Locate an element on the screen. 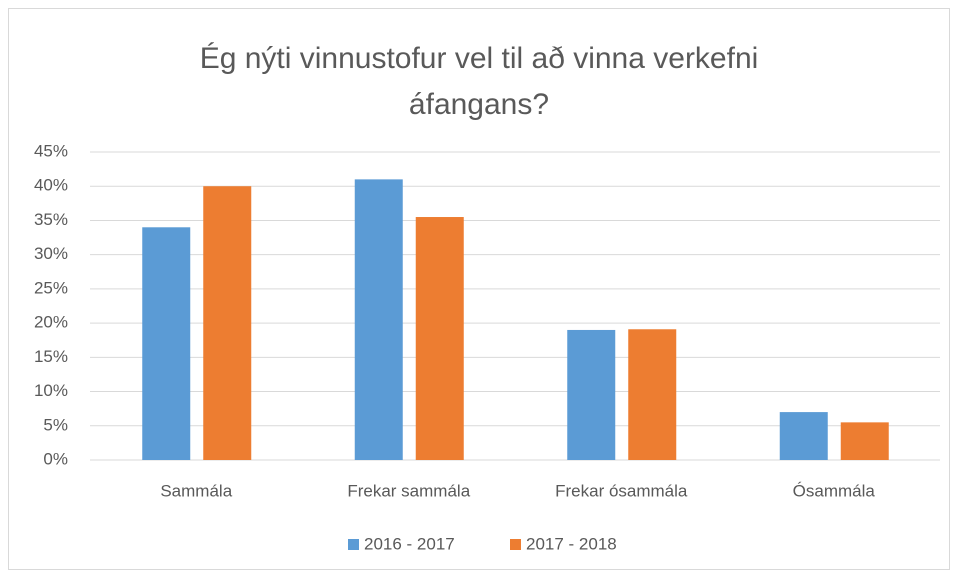  y-tick-label: 40% is located at coordinates (51, 185).